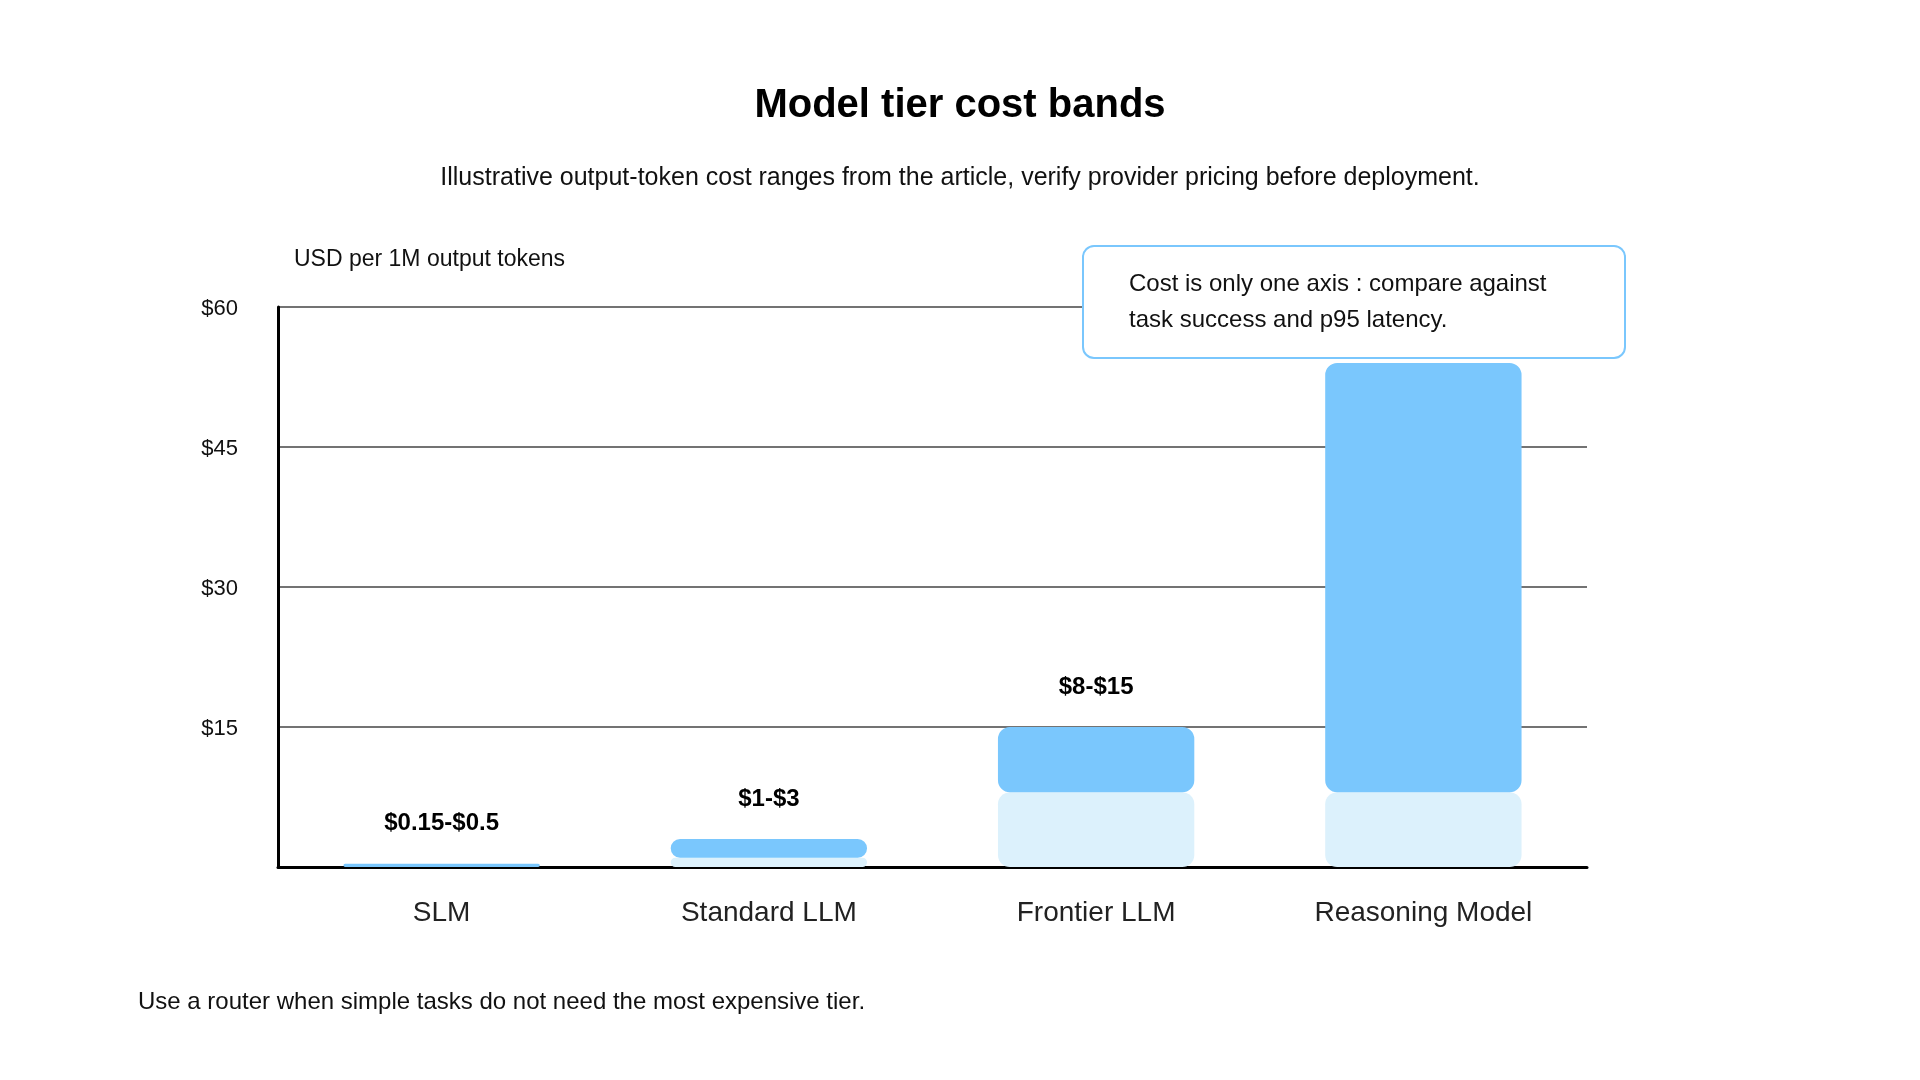  What do you see at coordinates (219, 587) in the screenshot?
I see `y-tick-label: $30` at bounding box center [219, 587].